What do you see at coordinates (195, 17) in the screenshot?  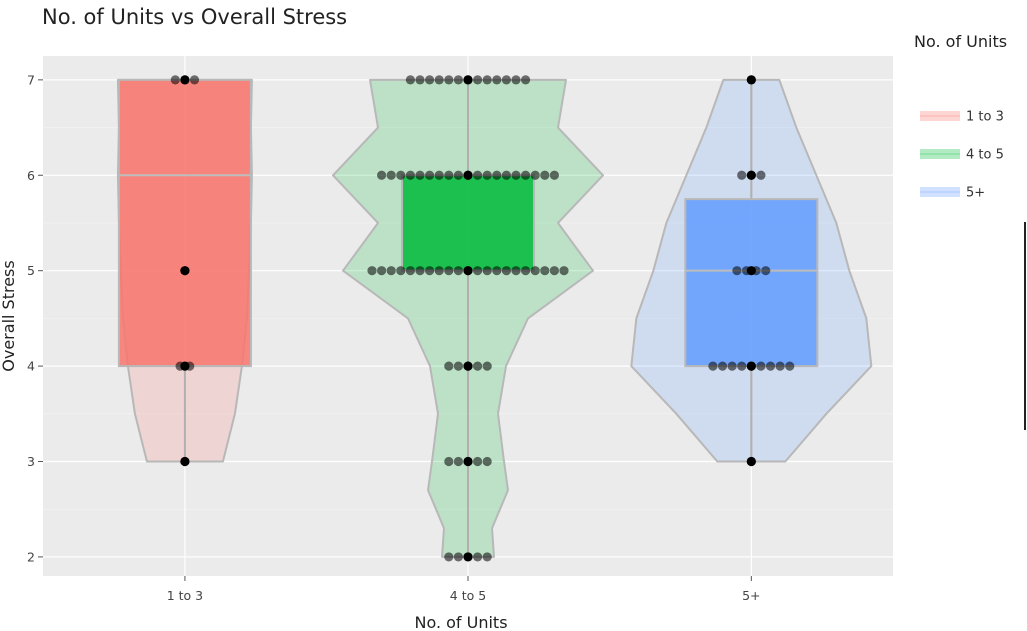 I see `chart-title: No. of Units vs Overall Stress` at bounding box center [195, 17].